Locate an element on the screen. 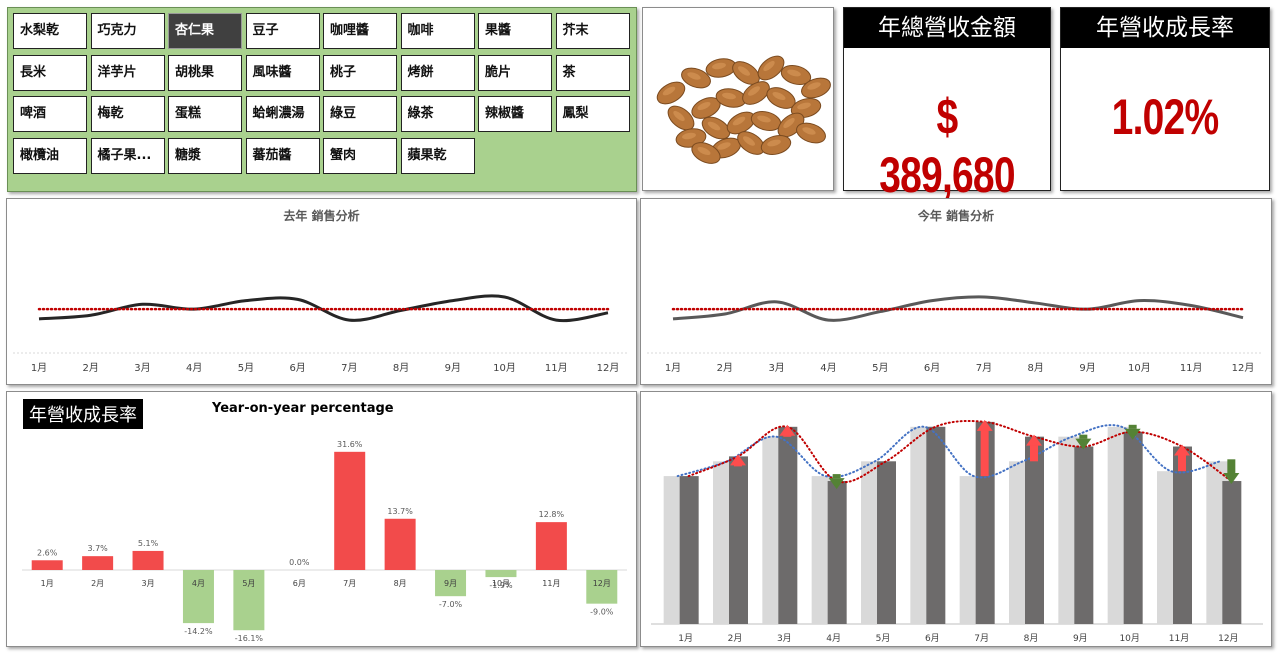 Image resolution: width=1280 pixels, height=656 pixels. slicer-item: 橄欖油 is located at coordinates (50, 155).